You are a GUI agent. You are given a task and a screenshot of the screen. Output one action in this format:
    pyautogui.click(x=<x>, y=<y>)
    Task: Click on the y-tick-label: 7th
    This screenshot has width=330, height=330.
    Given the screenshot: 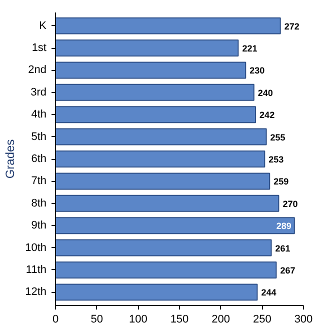 What is the action you would take?
    pyautogui.click(x=39, y=181)
    